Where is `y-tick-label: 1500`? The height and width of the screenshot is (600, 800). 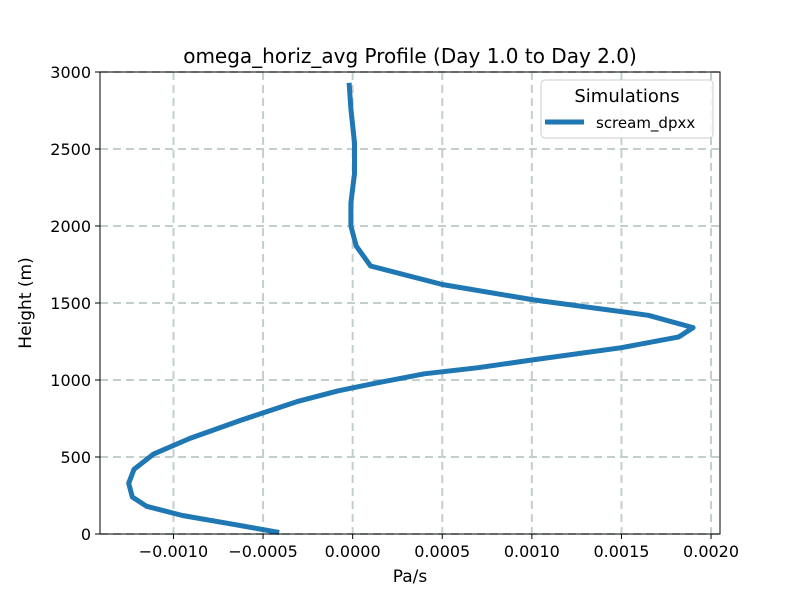
y-tick-label: 1500 is located at coordinates (70, 303).